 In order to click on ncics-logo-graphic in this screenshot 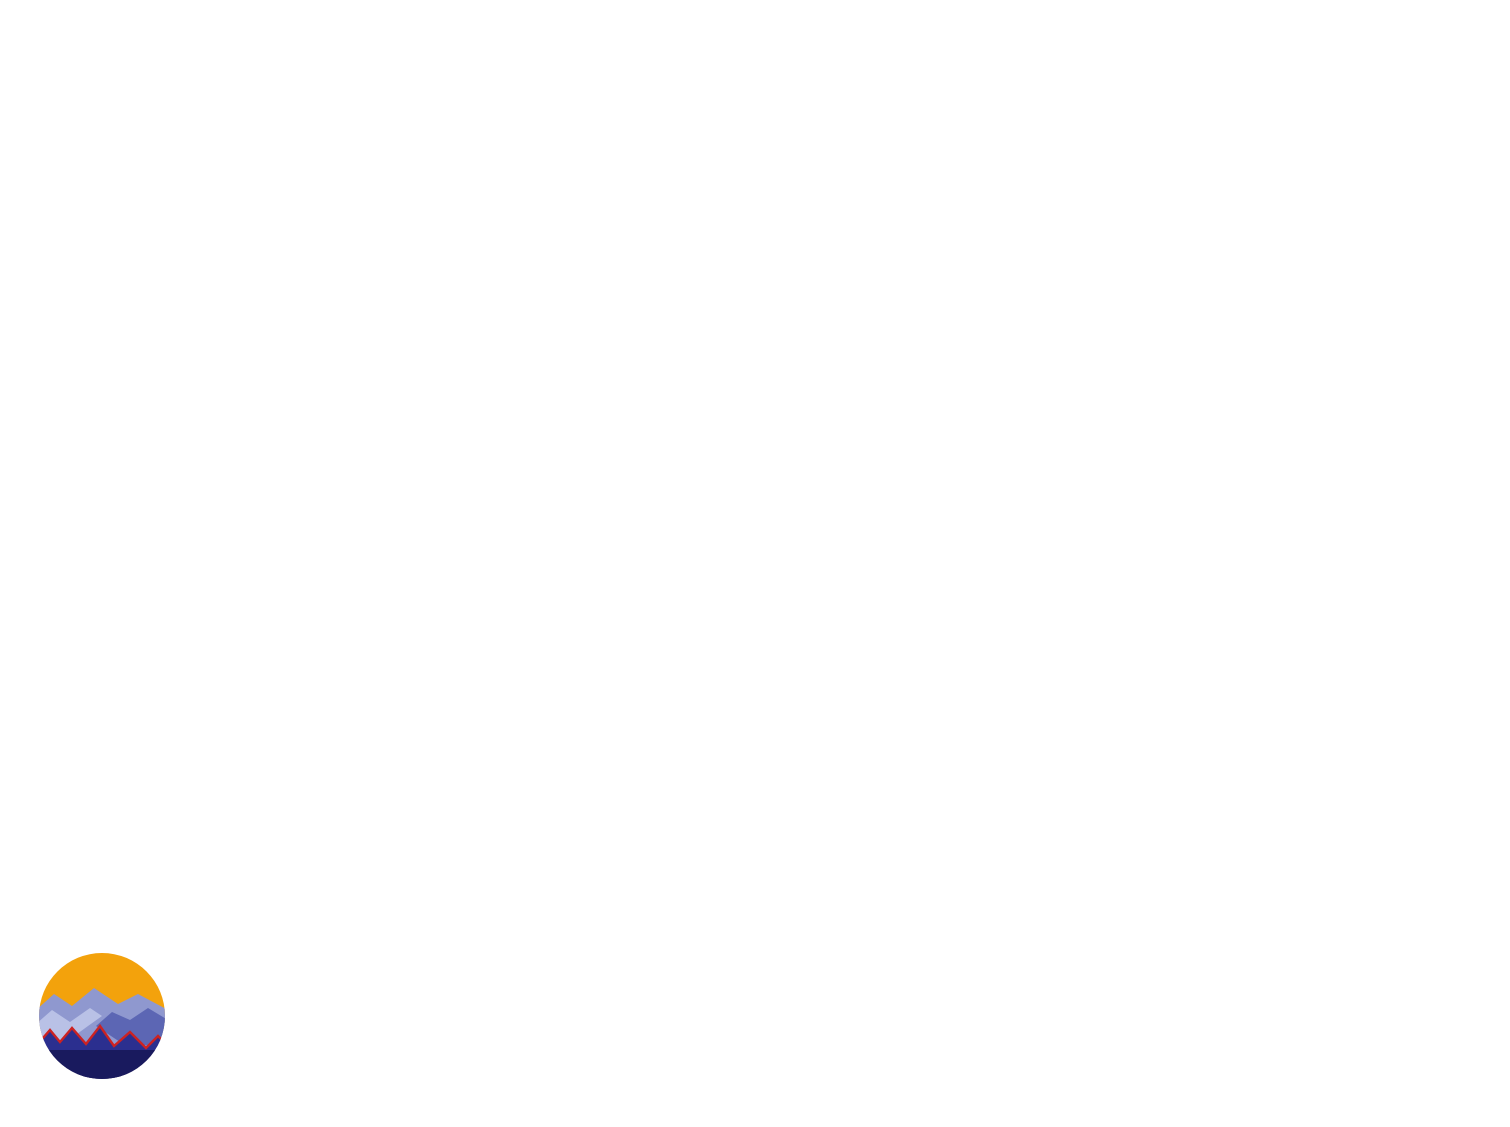, I will do `click(102, 1016)`.